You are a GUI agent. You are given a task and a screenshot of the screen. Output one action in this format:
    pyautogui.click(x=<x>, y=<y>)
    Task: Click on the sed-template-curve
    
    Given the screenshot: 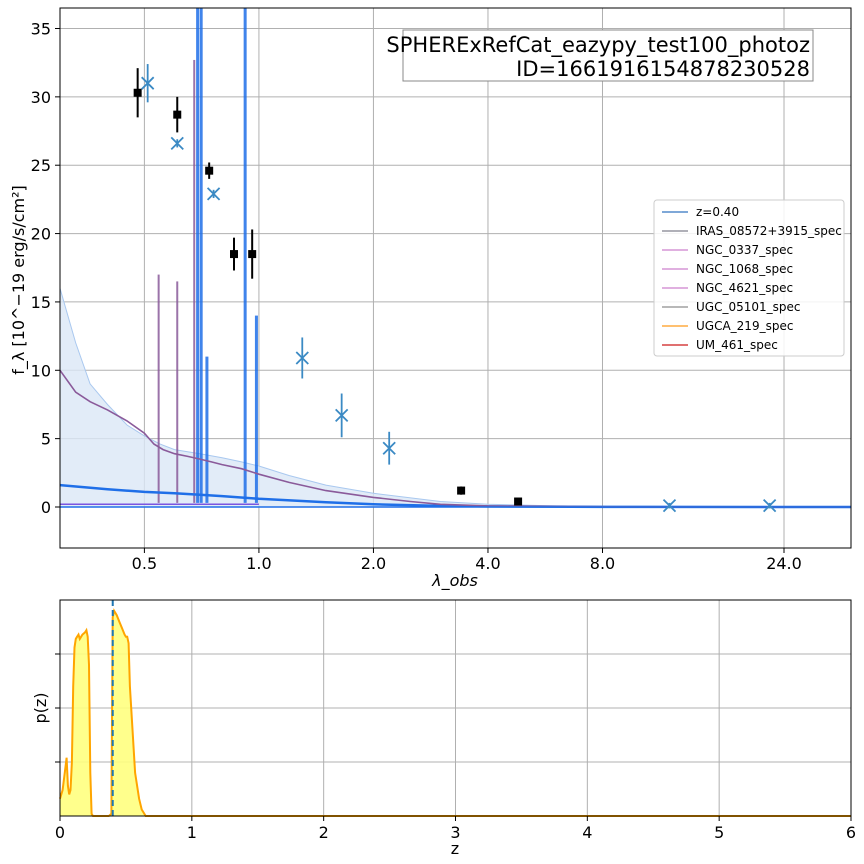 What is the action you would take?
    pyautogui.click(x=455, y=438)
    